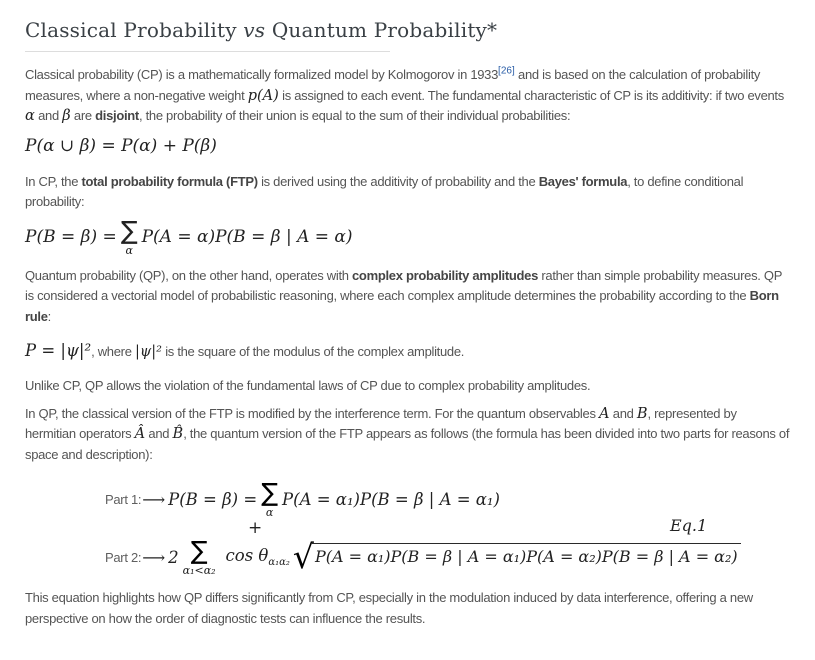 This screenshot has height=660, width=815. Describe the element at coordinates (71, 236) in the screenshot. I see `formula-lhs: P(B = β) =` at that location.